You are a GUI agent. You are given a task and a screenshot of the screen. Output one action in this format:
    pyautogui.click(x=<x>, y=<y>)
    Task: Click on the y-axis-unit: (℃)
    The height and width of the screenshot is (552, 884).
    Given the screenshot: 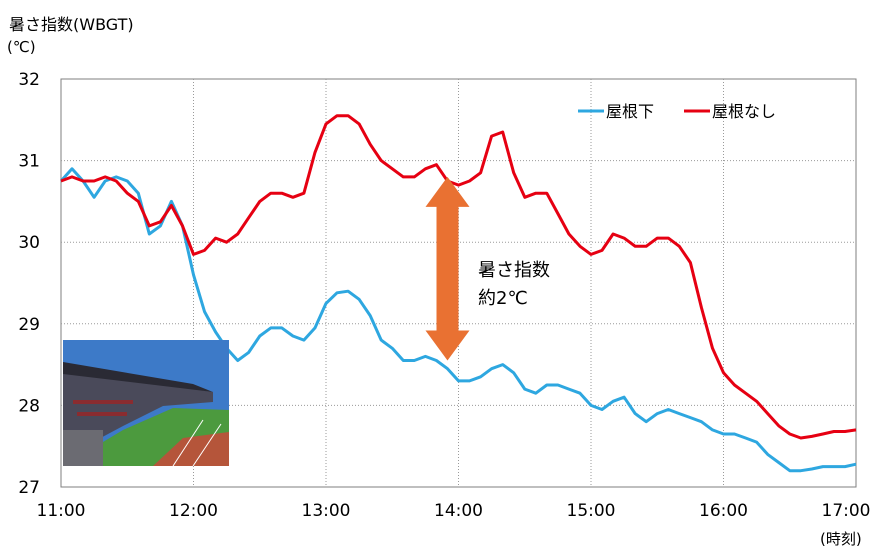 What is the action you would take?
    pyautogui.click(x=21, y=47)
    